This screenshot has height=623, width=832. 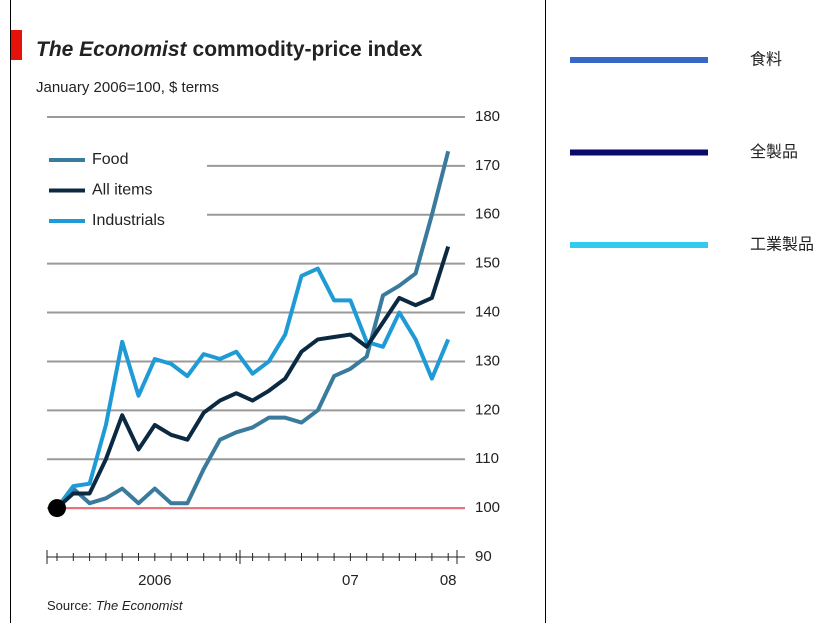 What do you see at coordinates (350, 580) in the screenshot?
I see `x-tick-label: 07` at bounding box center [350, 580].